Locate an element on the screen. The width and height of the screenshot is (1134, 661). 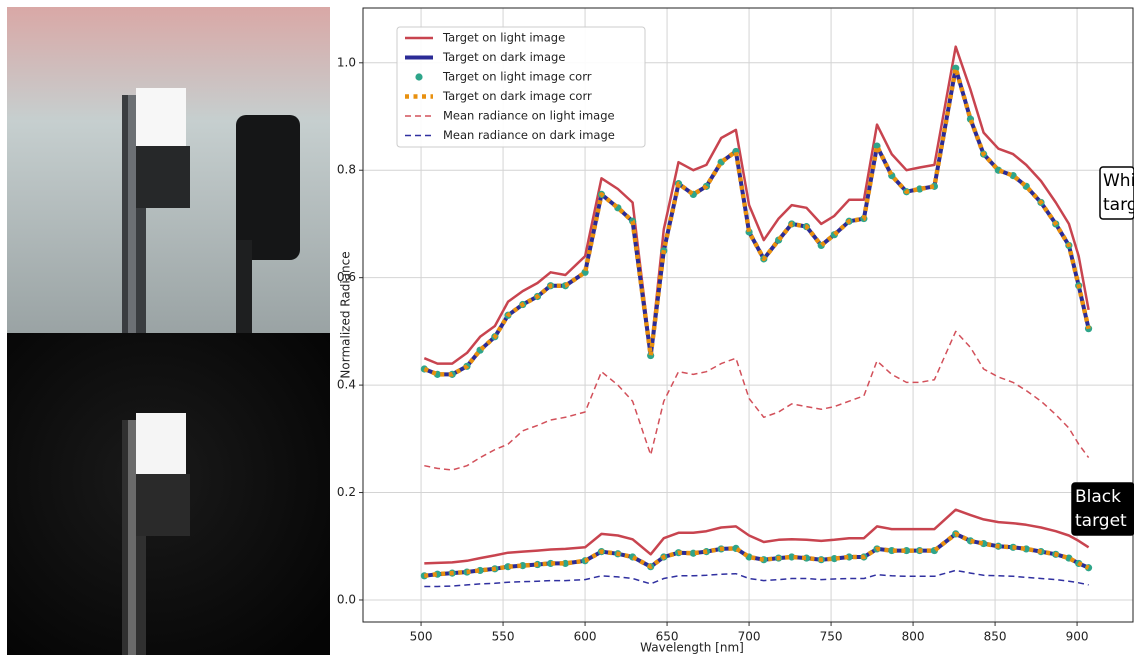
legend-label: Mean radiance on dark image is located at coordinates (529, 135).